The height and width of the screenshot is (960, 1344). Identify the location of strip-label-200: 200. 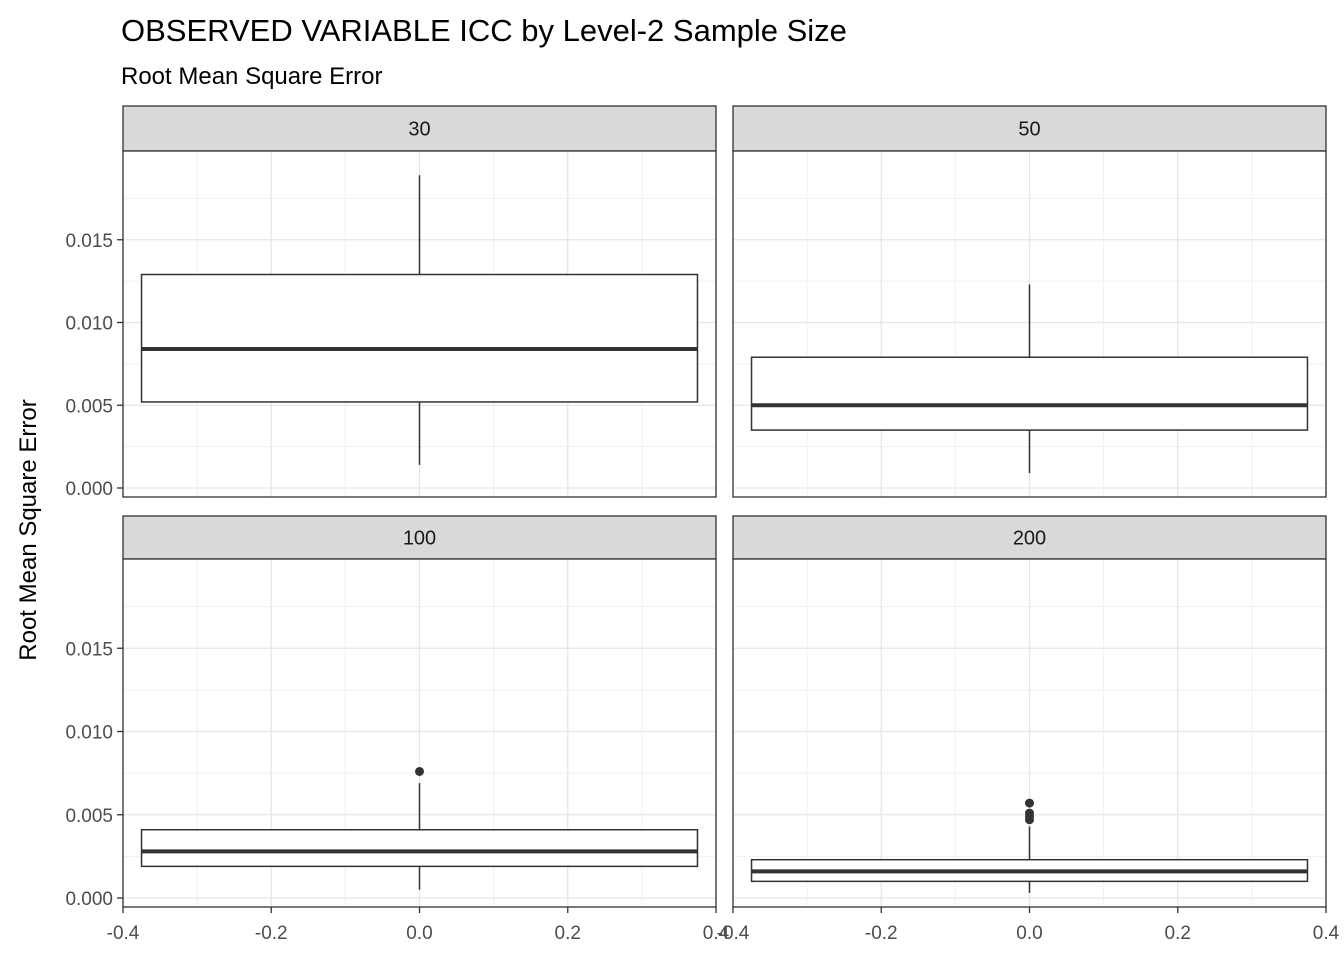
(1029, 539).